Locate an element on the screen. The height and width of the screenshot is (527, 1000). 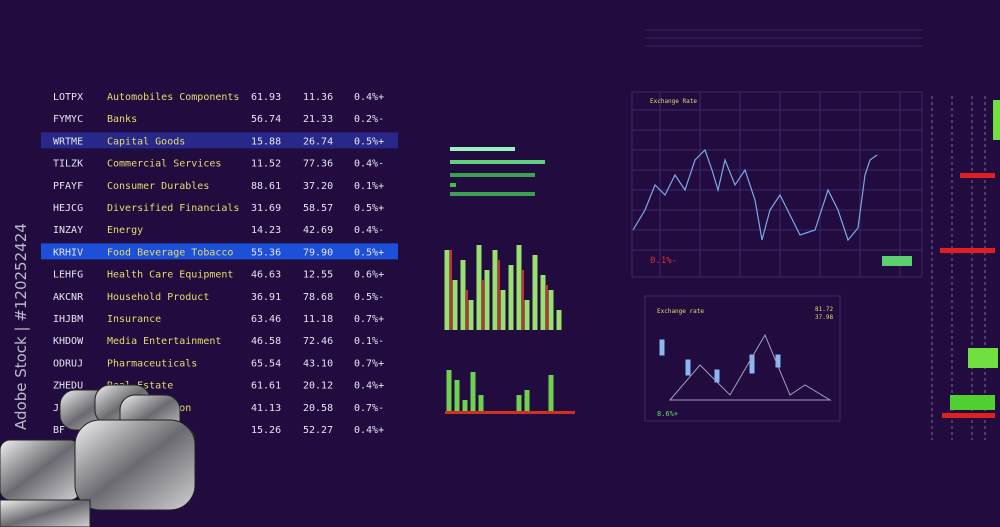
price: 56.74 is located at coordinates (266, 119).